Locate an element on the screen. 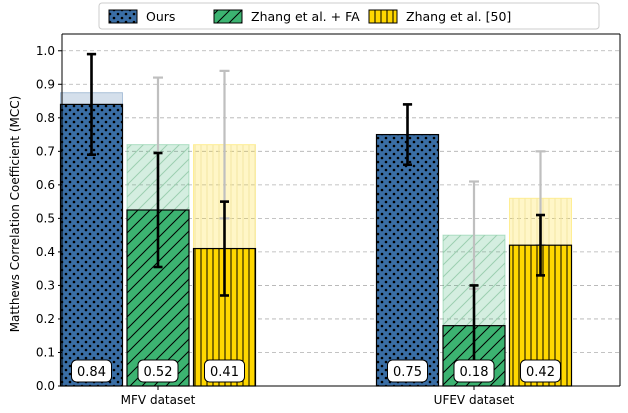 This screenshot has width=628, height=413. legend-label: Zhang et al. + FA is located at coordinates (305, 16).